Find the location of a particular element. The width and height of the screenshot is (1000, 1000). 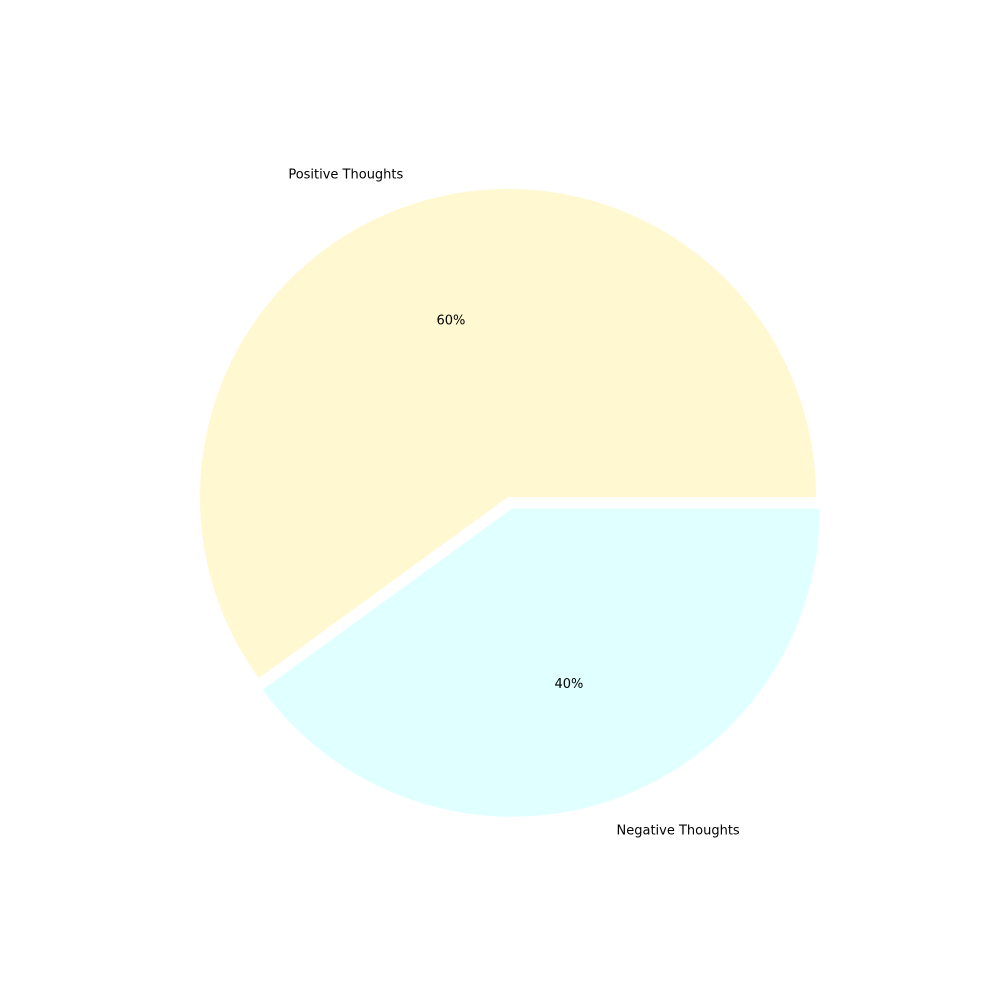

slice-label-negative-thoughts: Negative Thoughts is located at coordinates (678, 830).